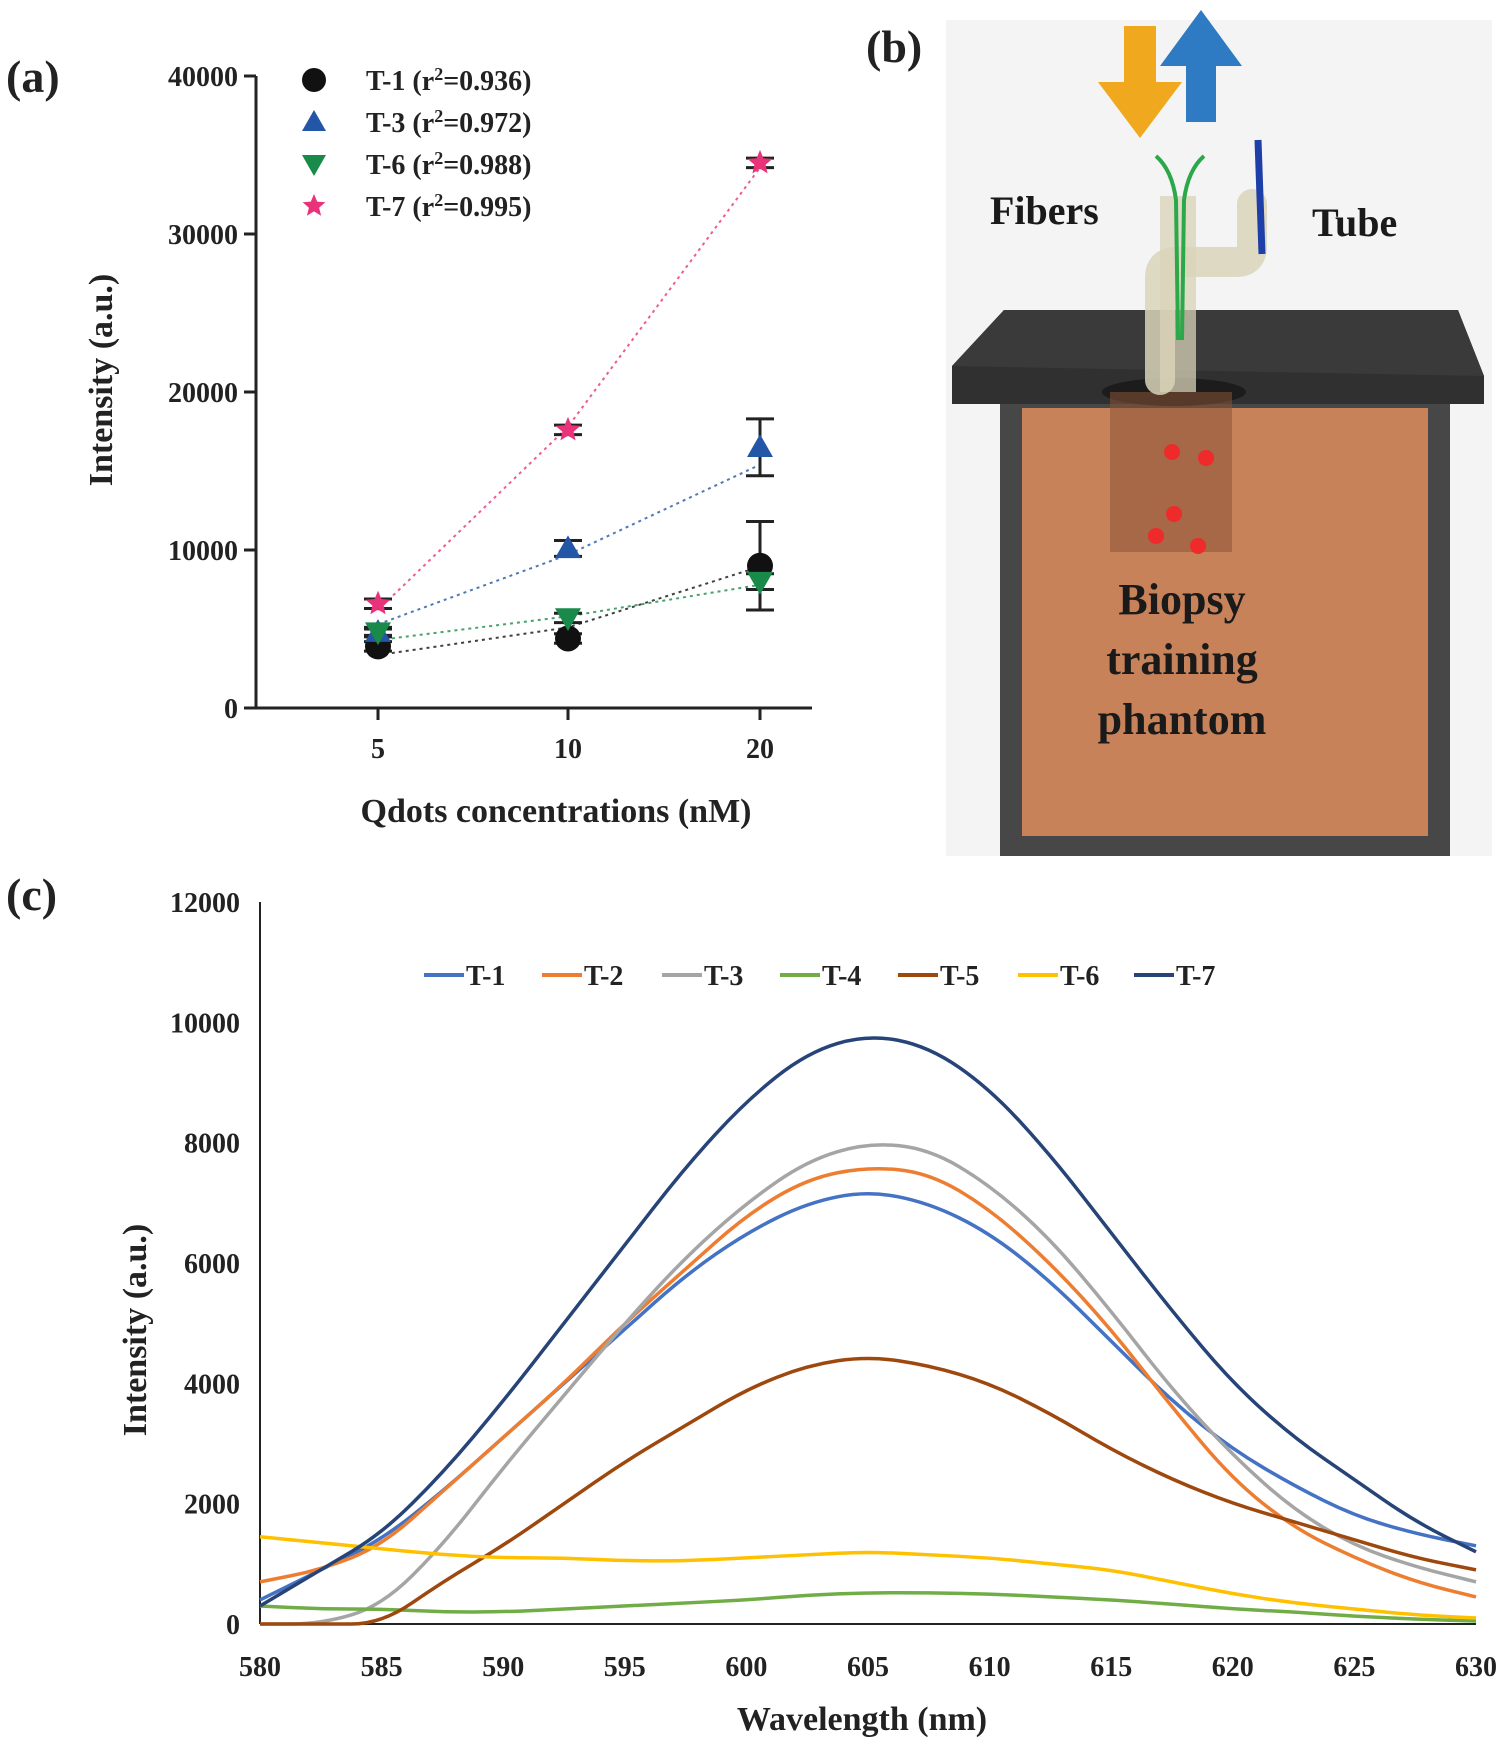 The height and width of the screenshot is (1738, 1500). Describe the element at coordinates (233, 1625) in the screenshot. I see `chart-c-y-tick-label: 0` at that location.